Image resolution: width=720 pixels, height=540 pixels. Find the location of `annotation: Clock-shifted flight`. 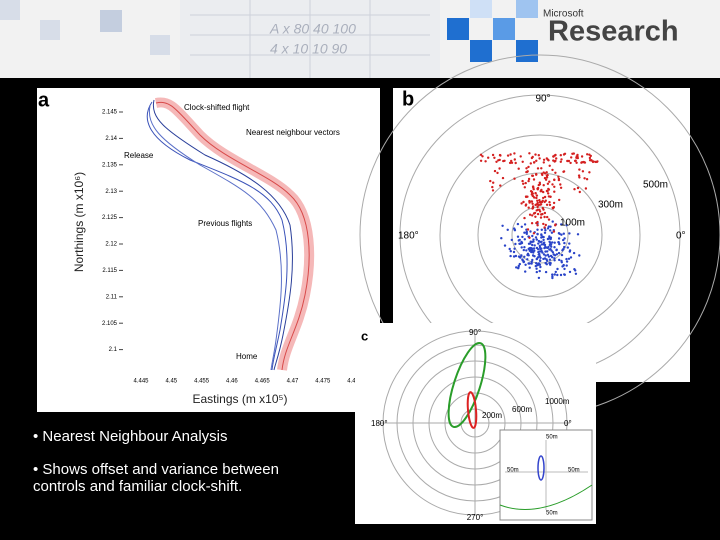

annotation: Clock-shifted flight is located at coordinates (217, 107).